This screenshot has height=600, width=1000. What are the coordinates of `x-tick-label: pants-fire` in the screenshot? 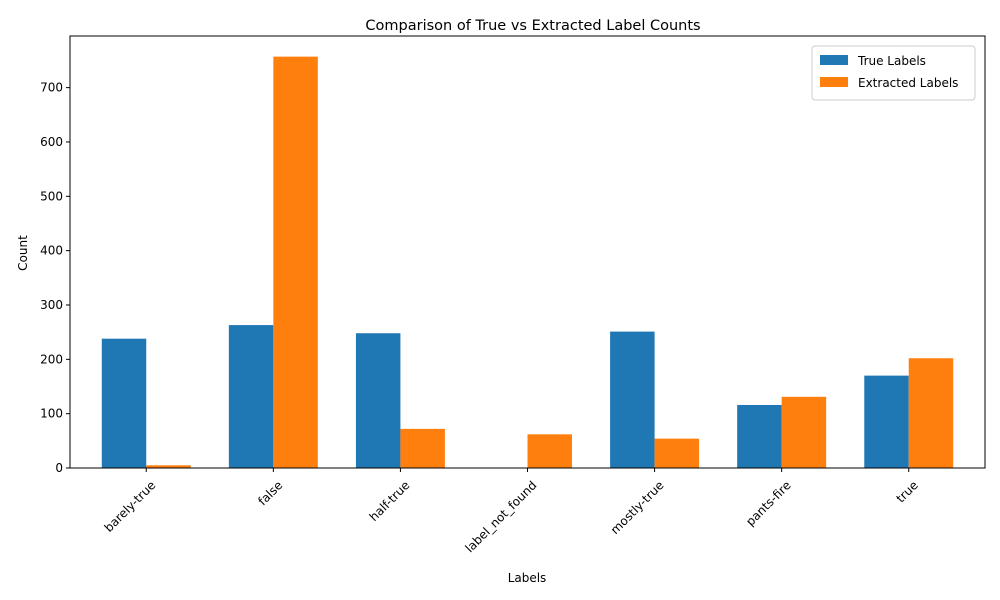 It's located at (768, 503).